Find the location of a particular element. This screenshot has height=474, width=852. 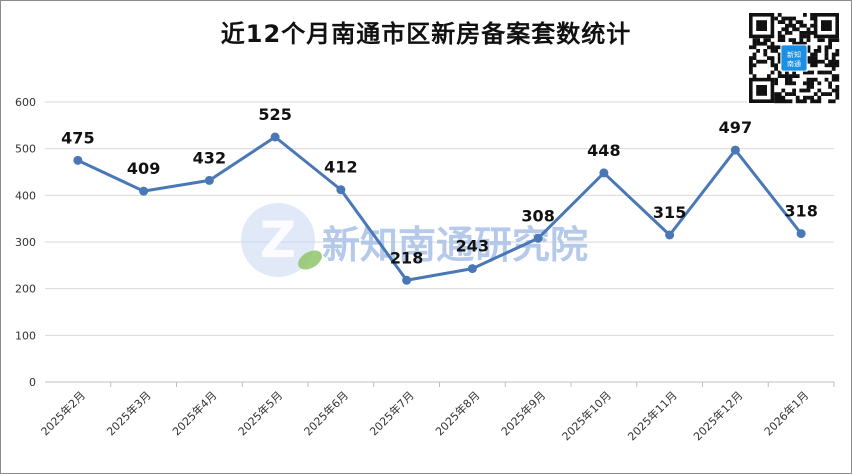

qr-finder is located at coordinates (761, 90).